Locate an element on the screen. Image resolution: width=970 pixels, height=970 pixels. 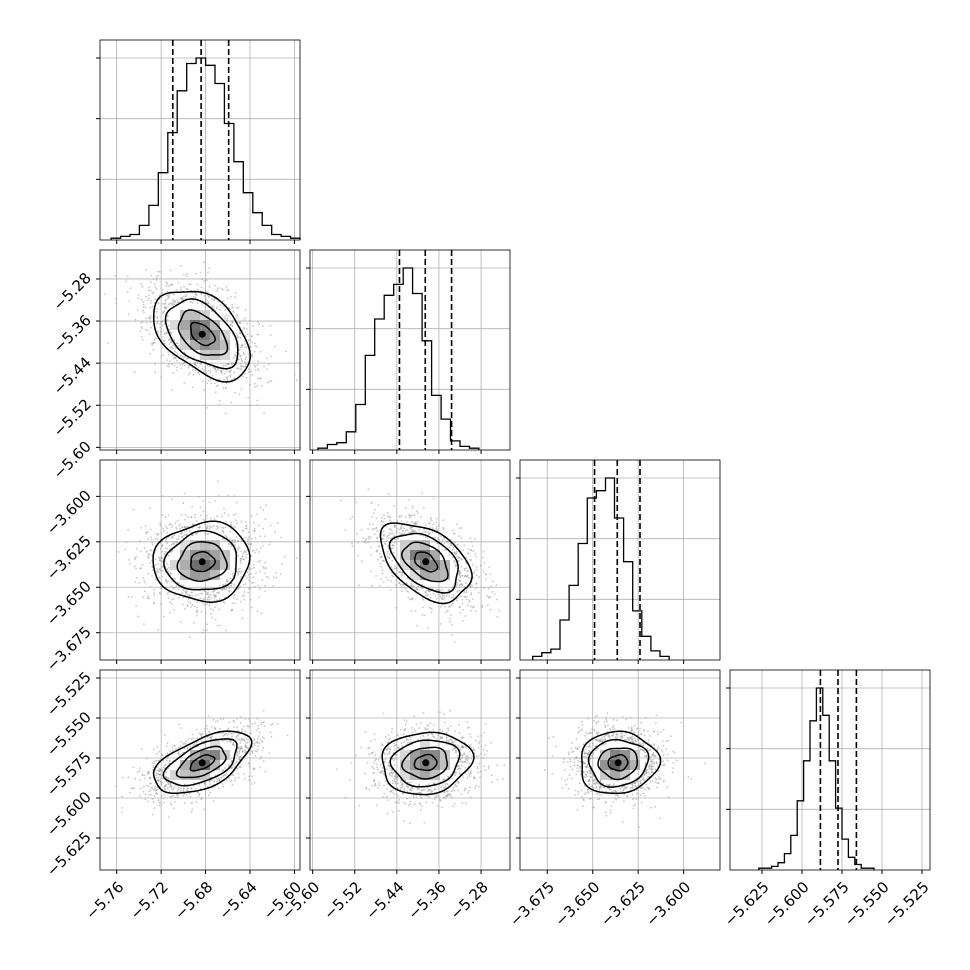
x-tick-label-1-1: −5.52 is located at coordinates (342, 900).